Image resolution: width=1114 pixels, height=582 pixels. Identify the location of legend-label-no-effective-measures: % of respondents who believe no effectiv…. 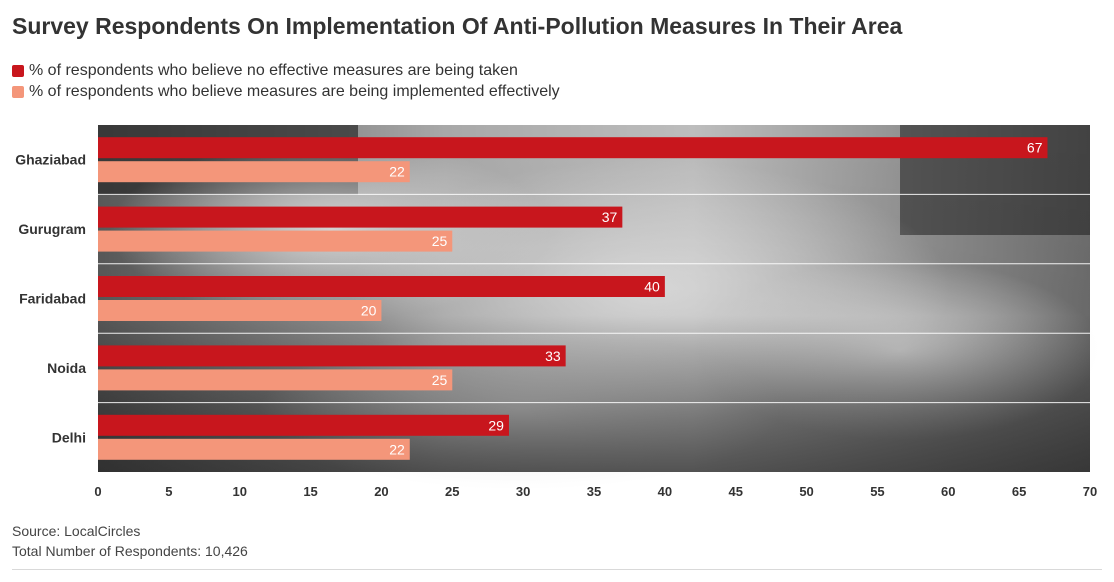
(273, 70).